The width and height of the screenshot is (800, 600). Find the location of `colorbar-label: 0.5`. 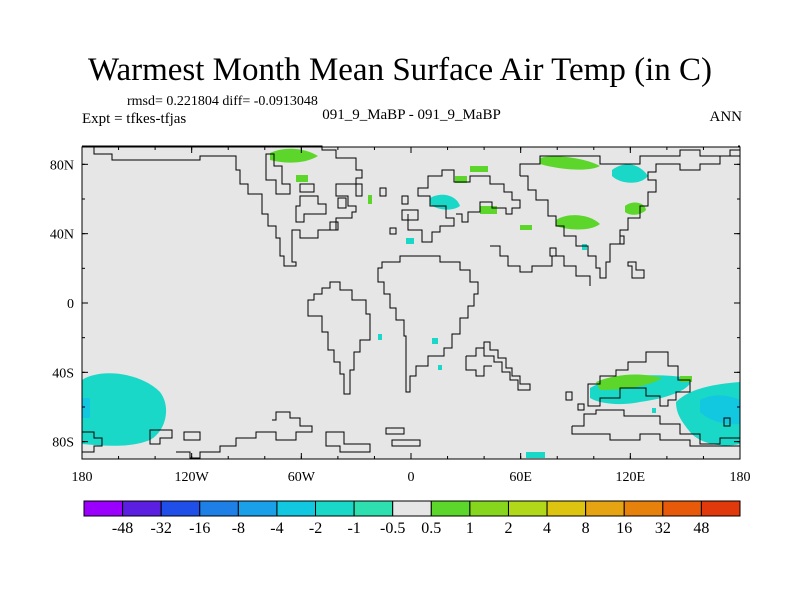

colorbar-label: 0.5 is located at coordinates (431, 528).